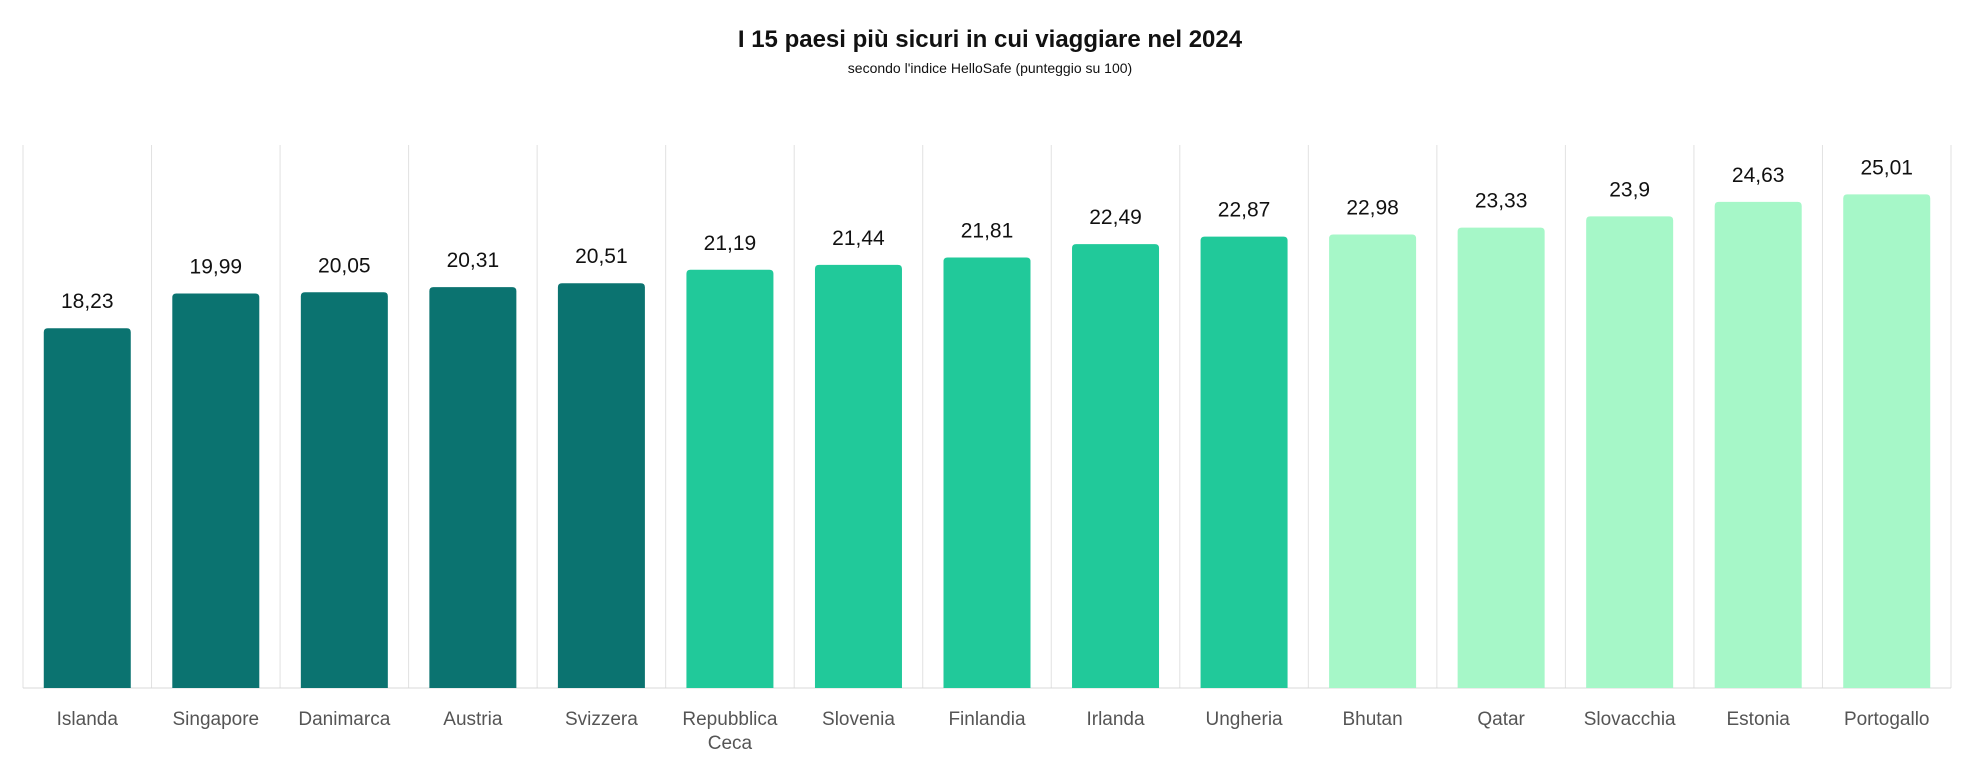 This screenshot has height=769, width=1980. What do you see at coordinates (1245, 719) in the screenshot?
I see `category-label: Ungheria` at bounding box center [1245, 719].